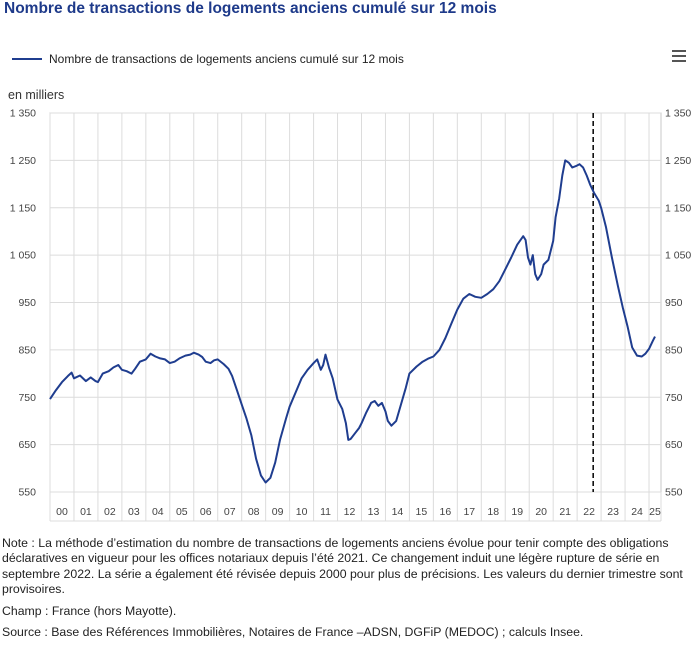 The width and height of the screenshot is (692, 661). I want to click on x-tick-label: 00, so click(62, 512).